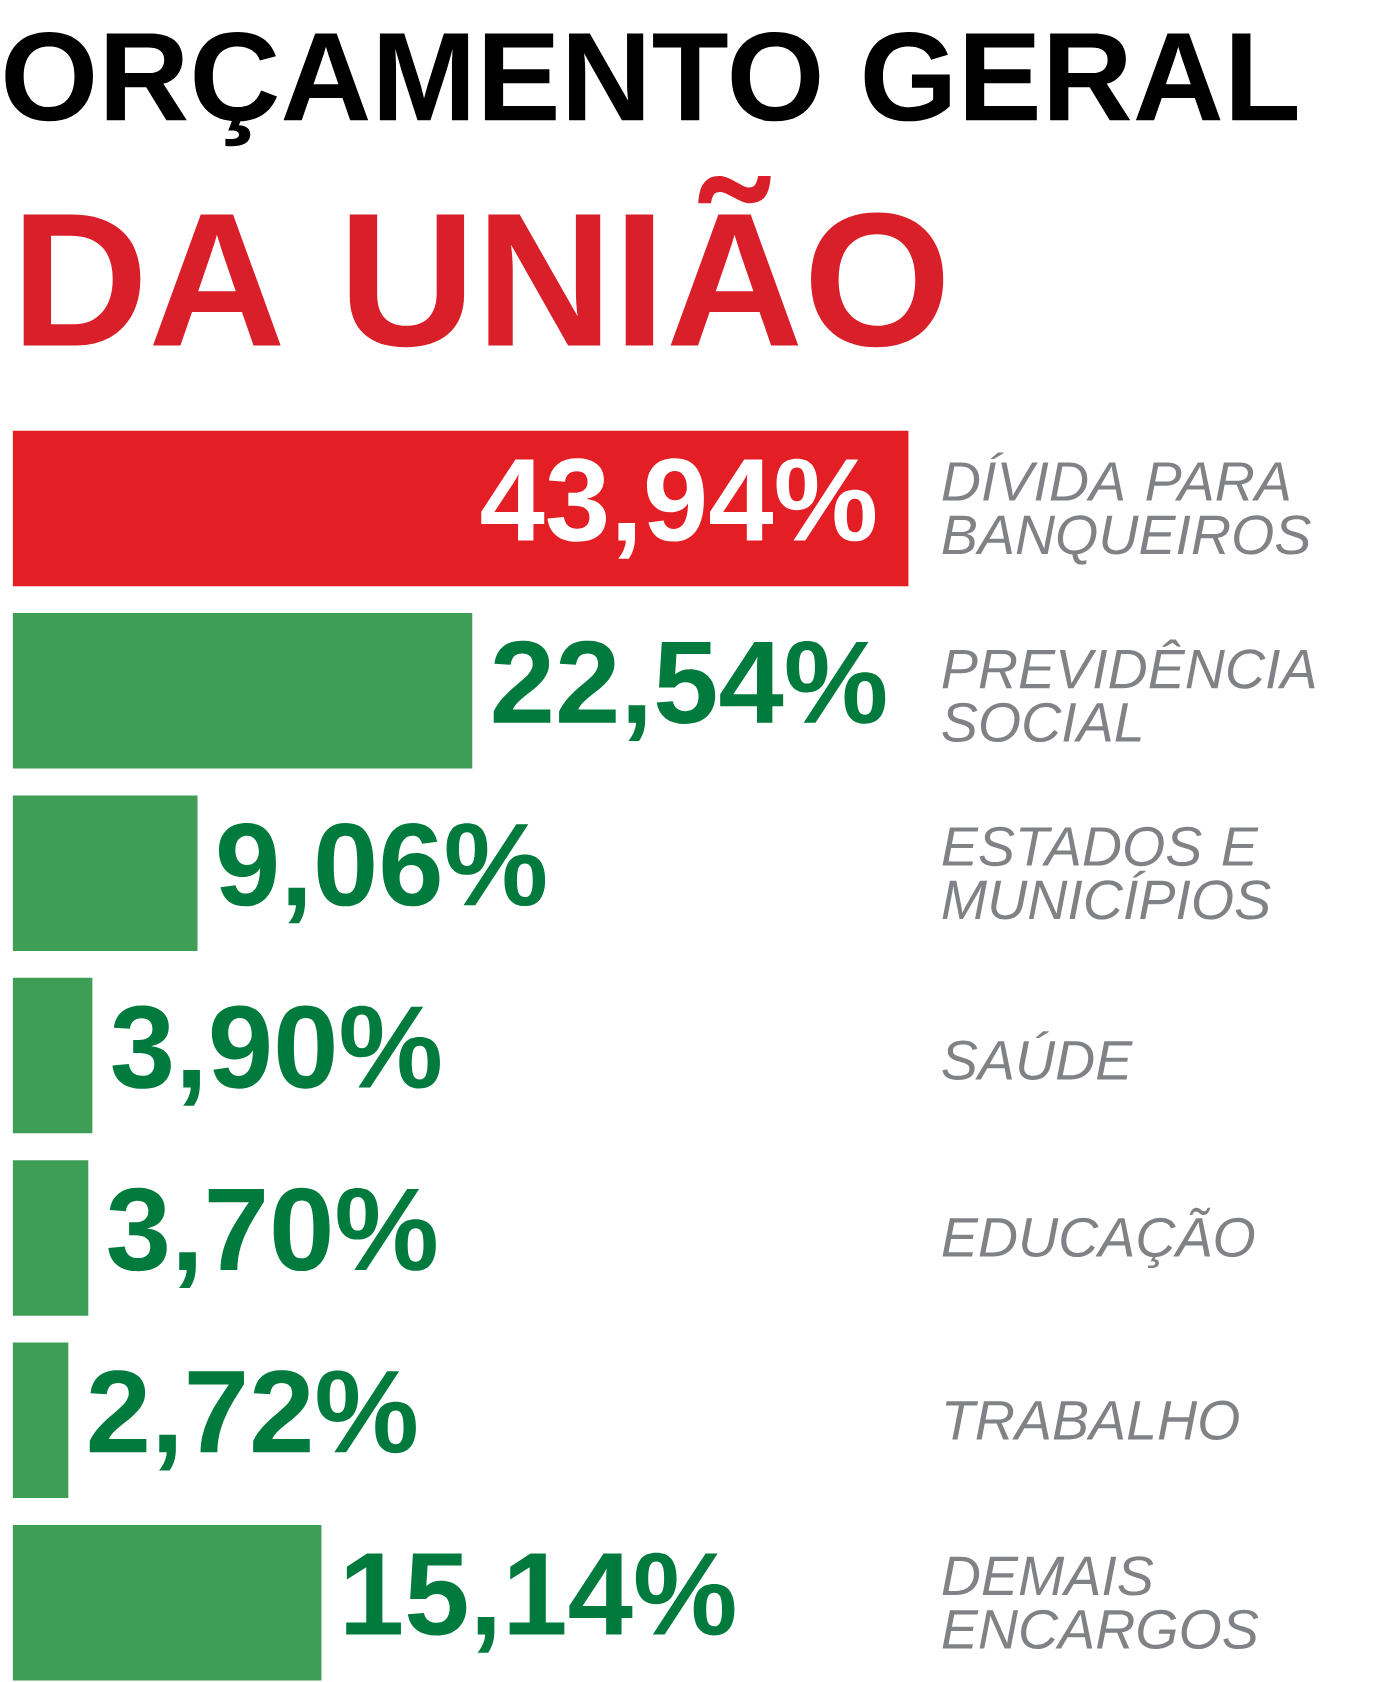 The width and height of the screenshot is (1393, 1682). What do you see at coordinates (651, 89) in the screenshot?
I see `chart-title: ORÇAMENTO GERAL` at bounding box center [651, 89].